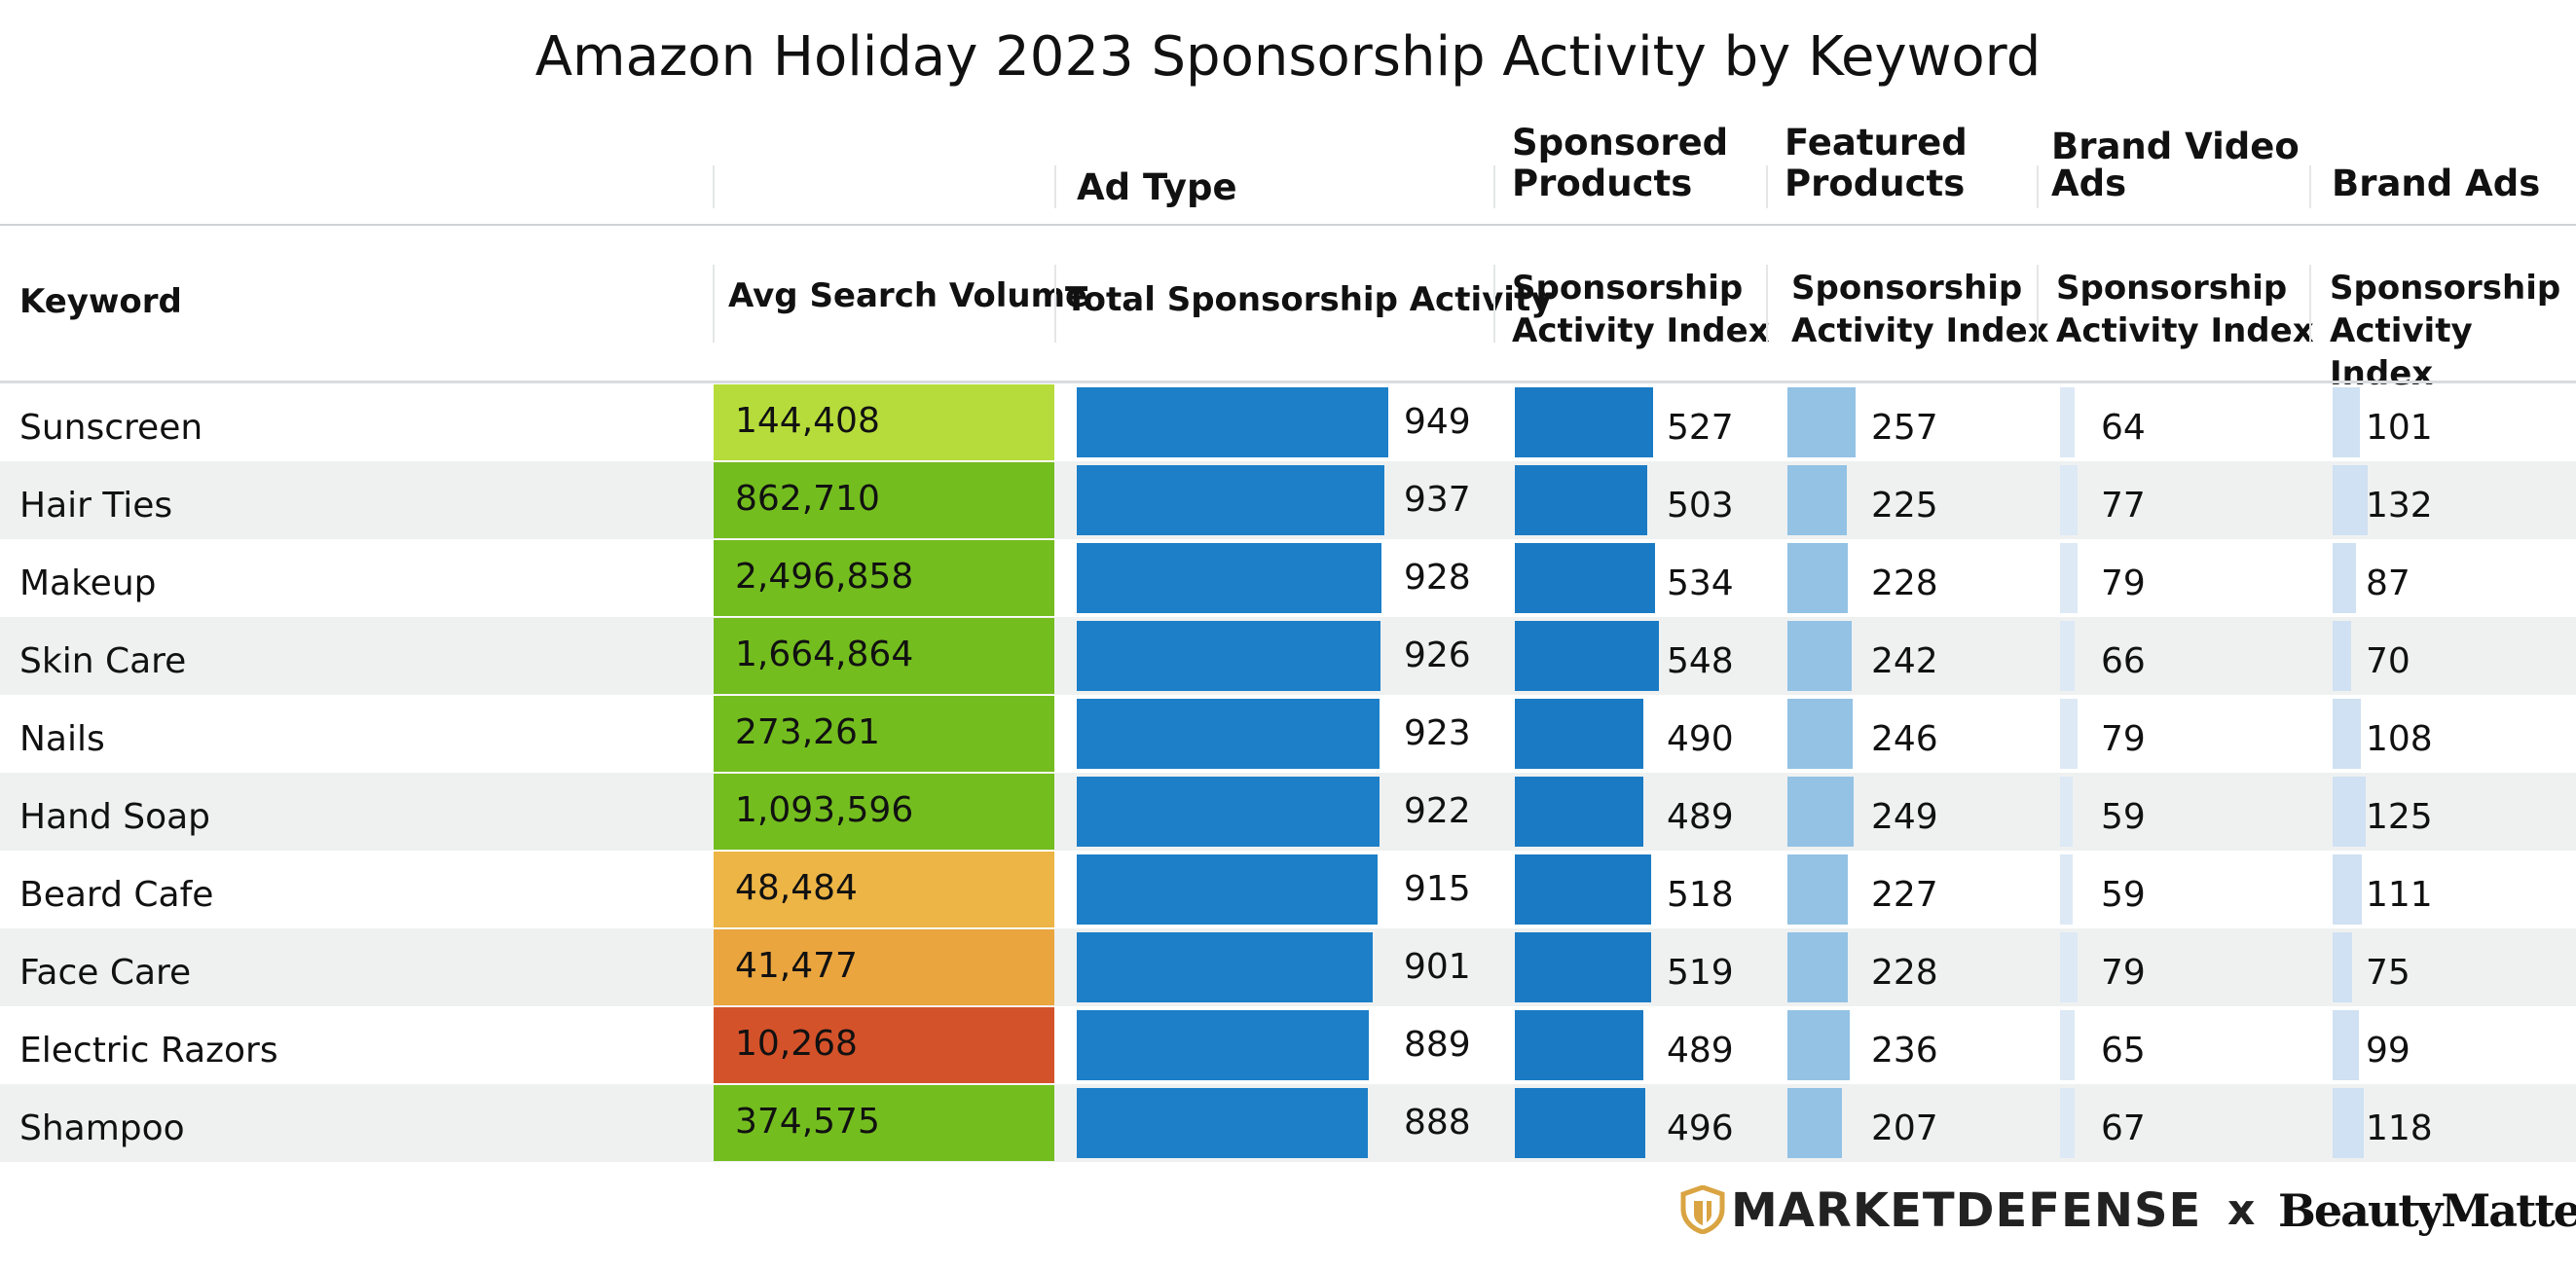 Image resolution: width=2576 pixels, height=1271 pixels. Describe the element at coordinates (884, 500) in the screenshot. I see `search-volume-cell: 862,710` at that location.